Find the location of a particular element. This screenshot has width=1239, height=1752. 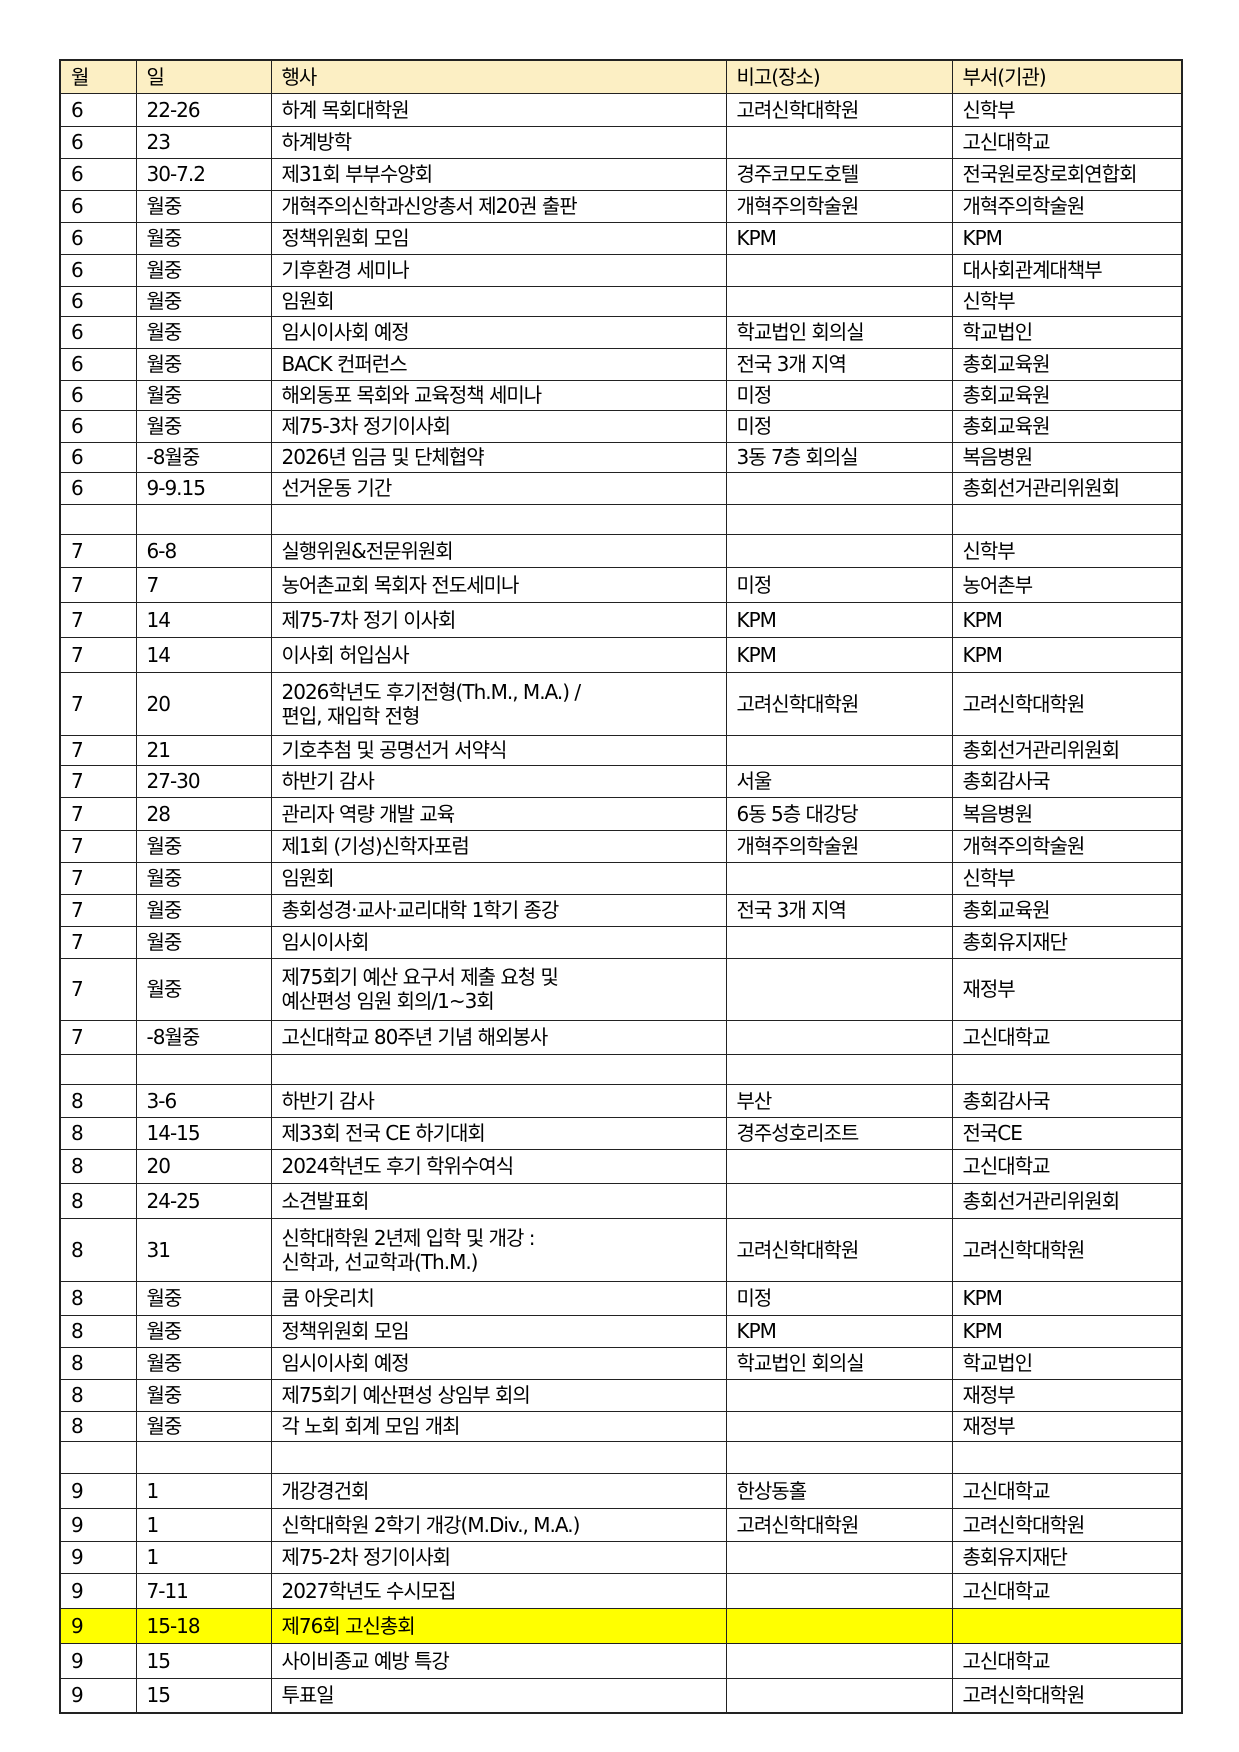

cell-event: 총회성경·교사·교리대학 1학기 종강 is located at coordinates (498, 910).